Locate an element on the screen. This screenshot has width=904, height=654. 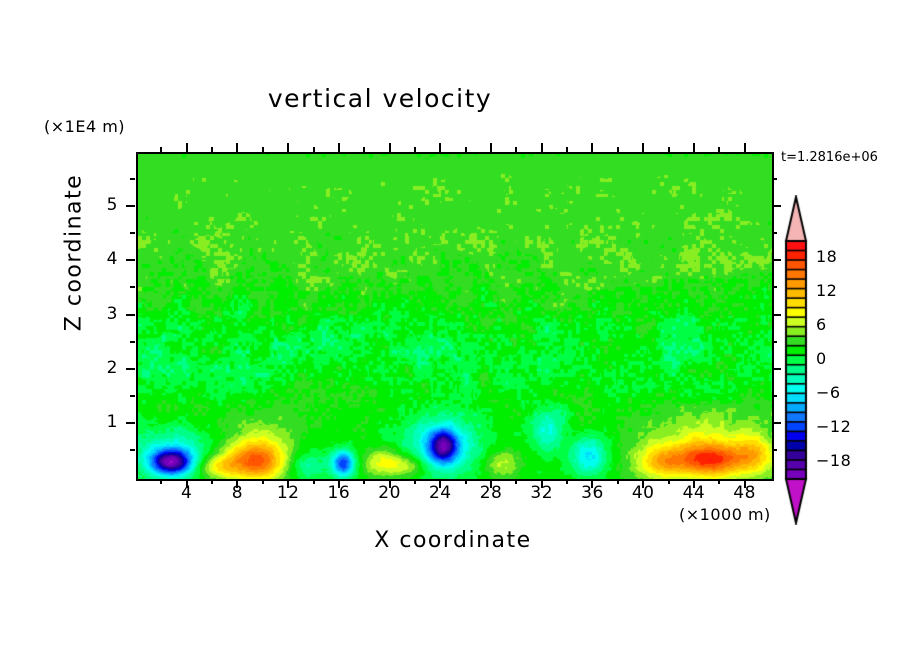
x-axis-tick-label: 44 is located at coordinates (694, 493).